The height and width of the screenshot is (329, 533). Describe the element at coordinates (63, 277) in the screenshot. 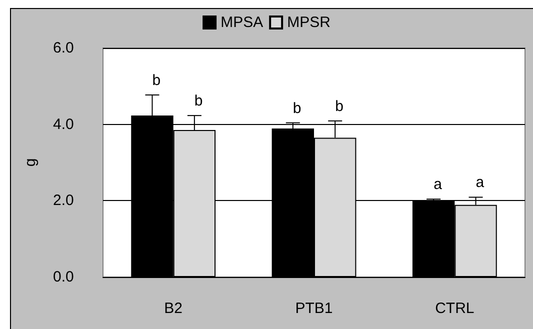

I see `y-tick-label: 0.0` at that location.